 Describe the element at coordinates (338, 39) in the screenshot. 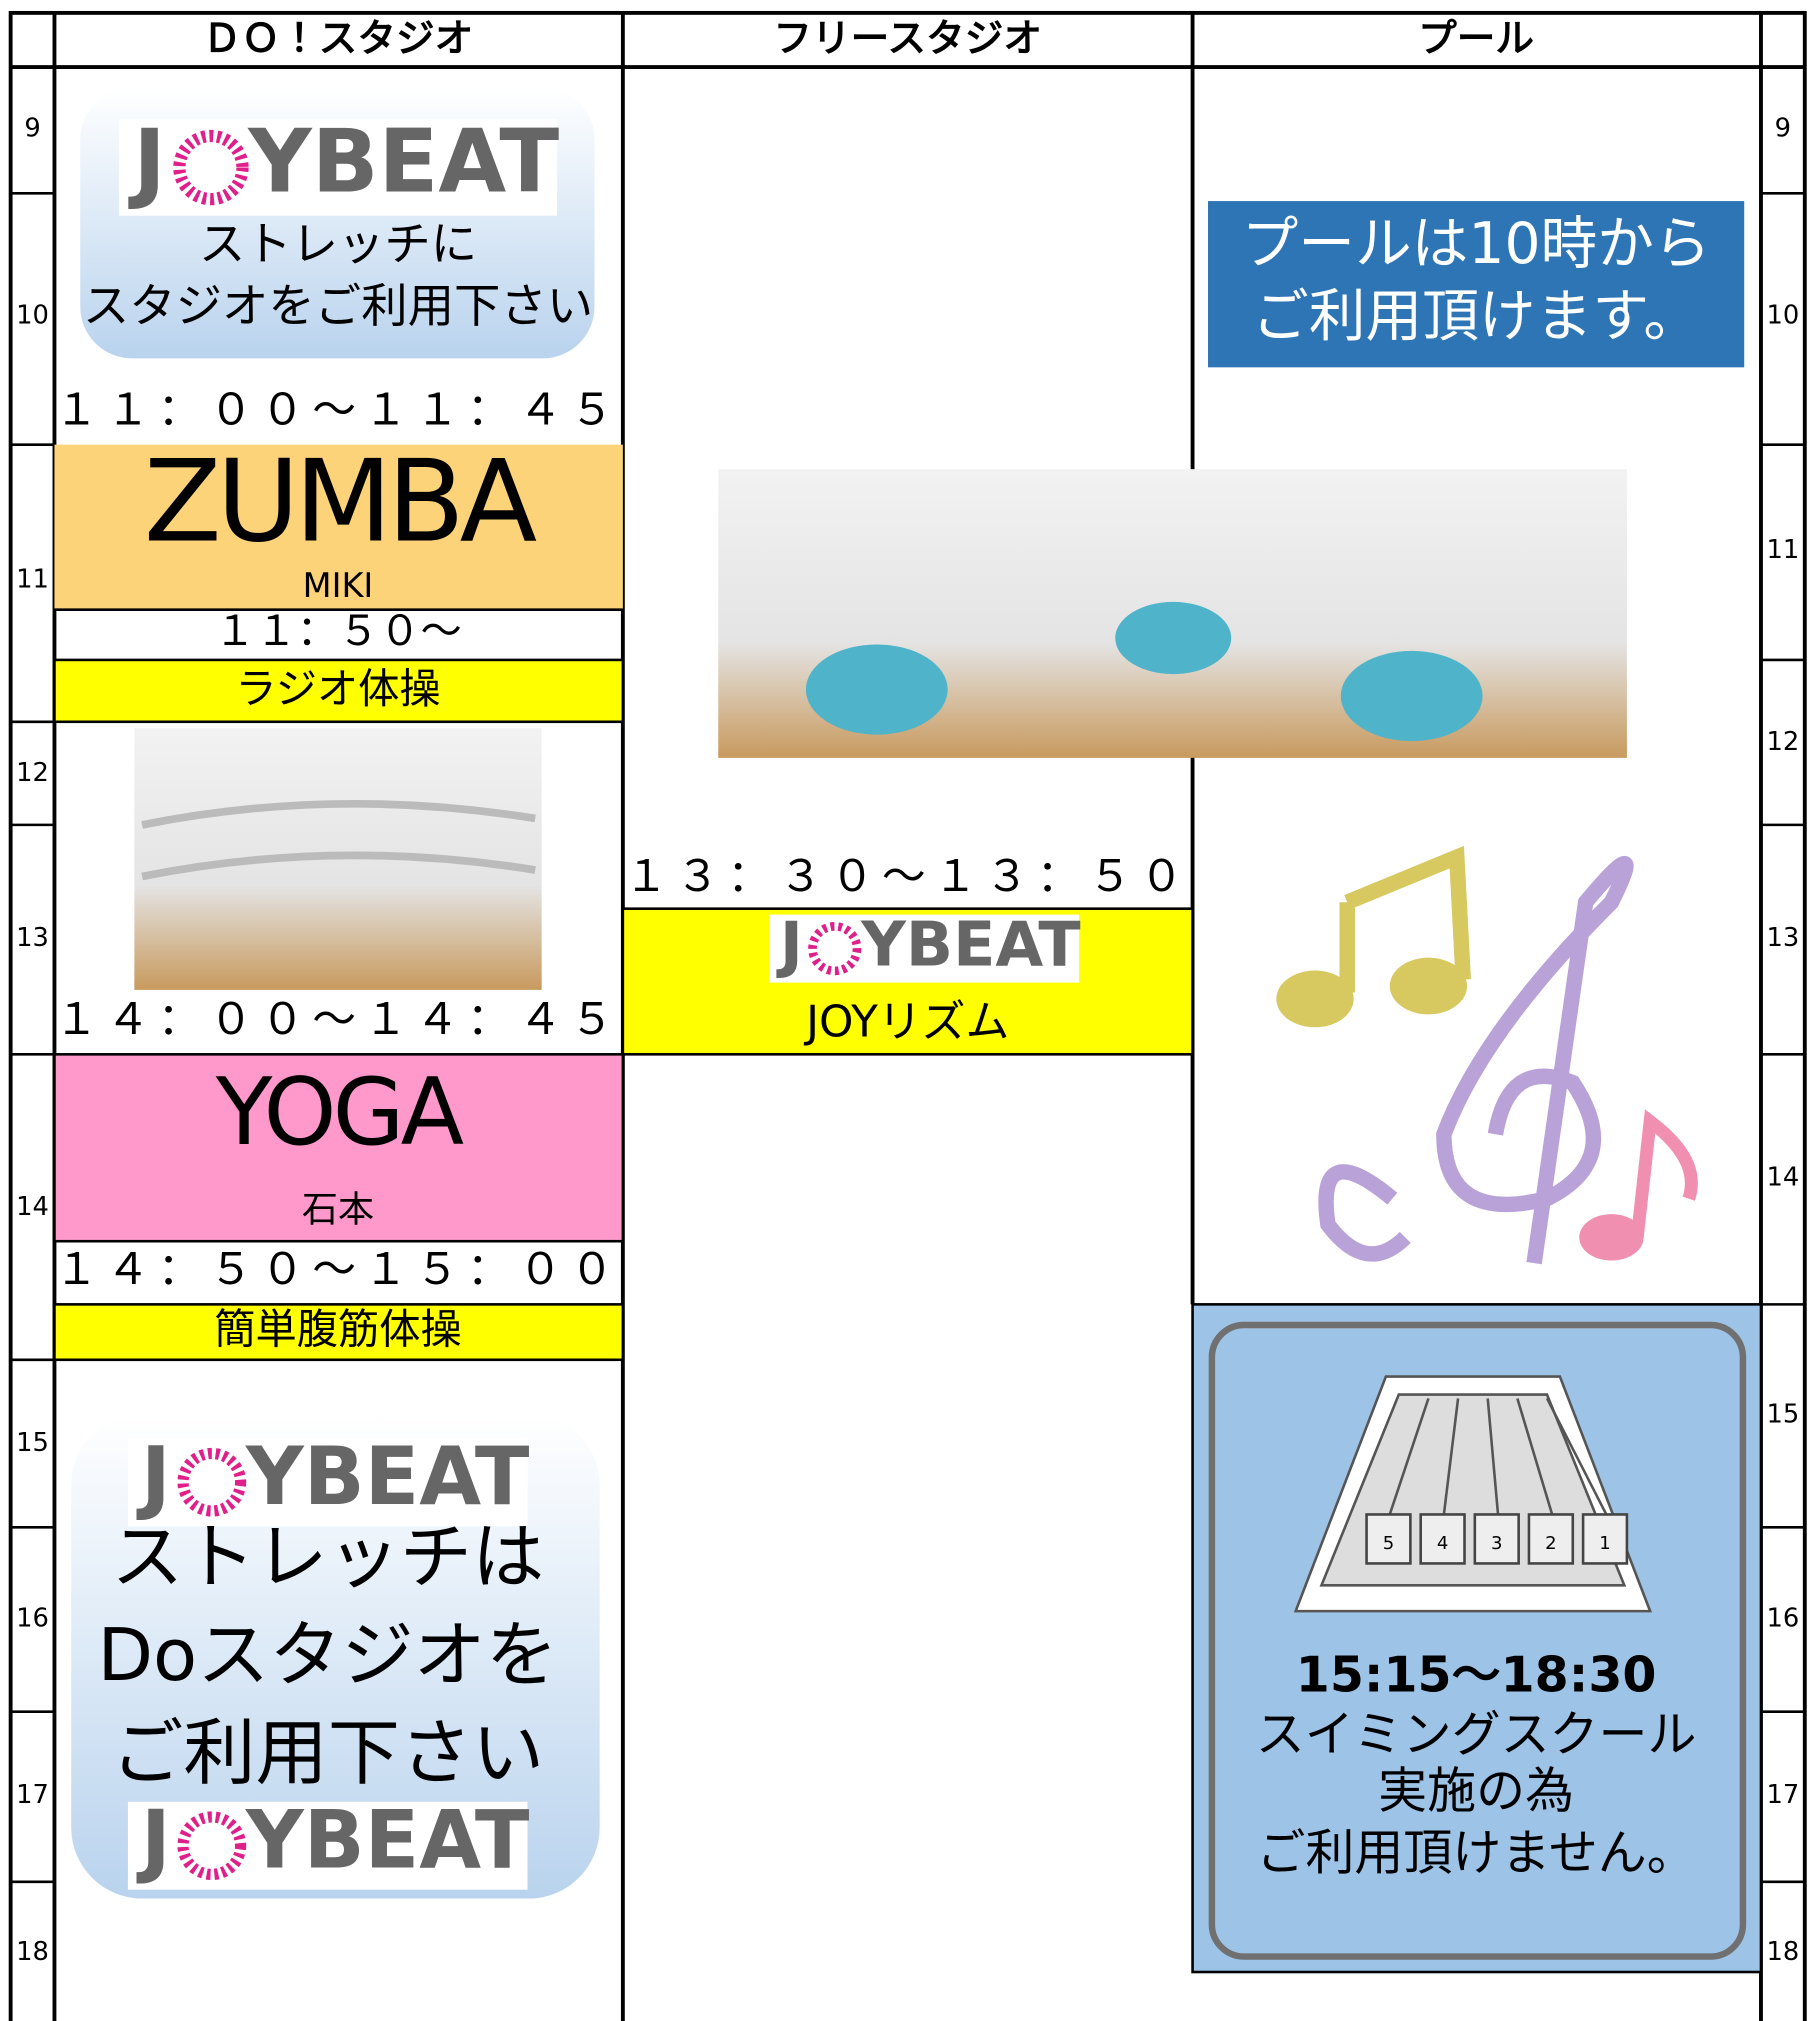

I see `column-header: ＤＯ！スタジオ` at that location.